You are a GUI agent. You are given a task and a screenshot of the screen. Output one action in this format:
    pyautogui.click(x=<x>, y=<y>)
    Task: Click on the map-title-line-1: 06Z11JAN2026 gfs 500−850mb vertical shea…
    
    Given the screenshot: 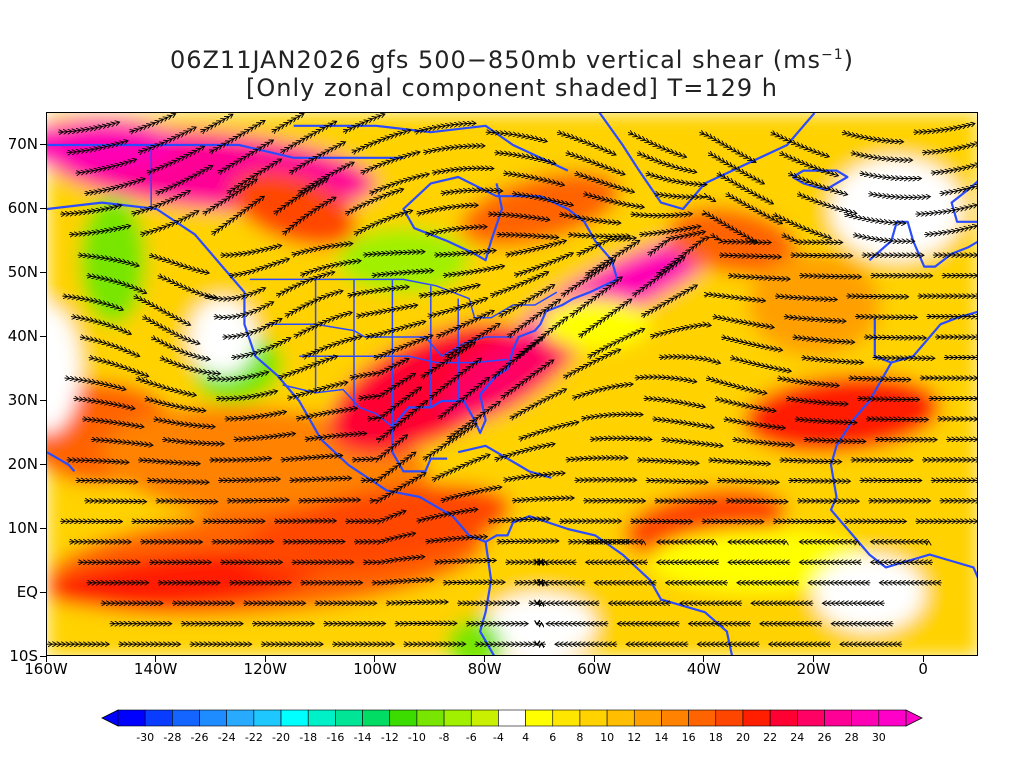 What is the action you would take?
    pyautogui.click(x=512, y=60)
    